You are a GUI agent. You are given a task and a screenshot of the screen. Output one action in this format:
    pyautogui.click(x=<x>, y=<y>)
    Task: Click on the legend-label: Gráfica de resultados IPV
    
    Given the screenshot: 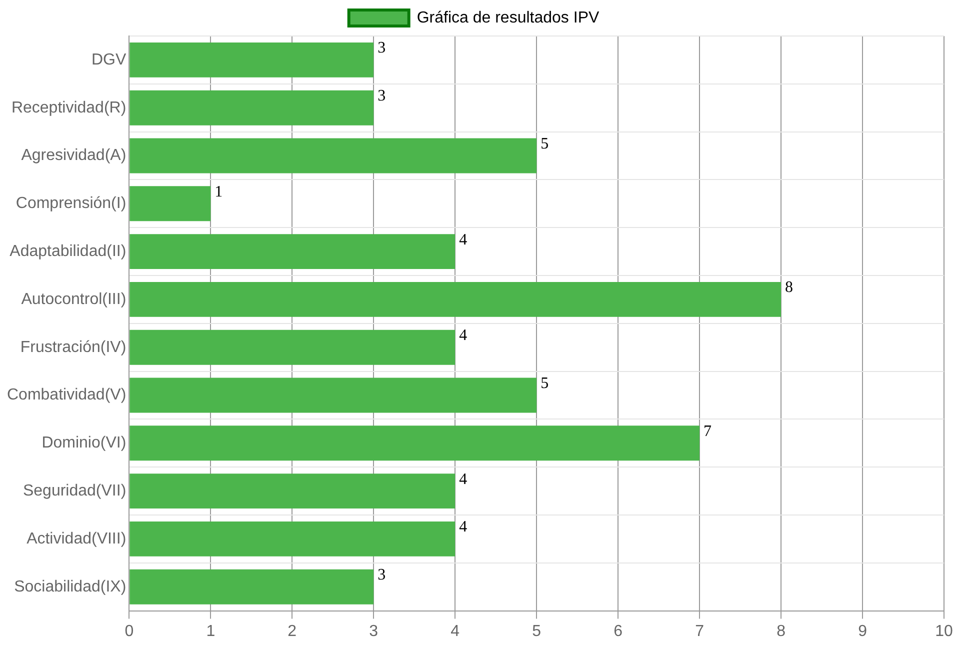 What is the action you would take?
    pyautogui.click(x=508, y=17)
    